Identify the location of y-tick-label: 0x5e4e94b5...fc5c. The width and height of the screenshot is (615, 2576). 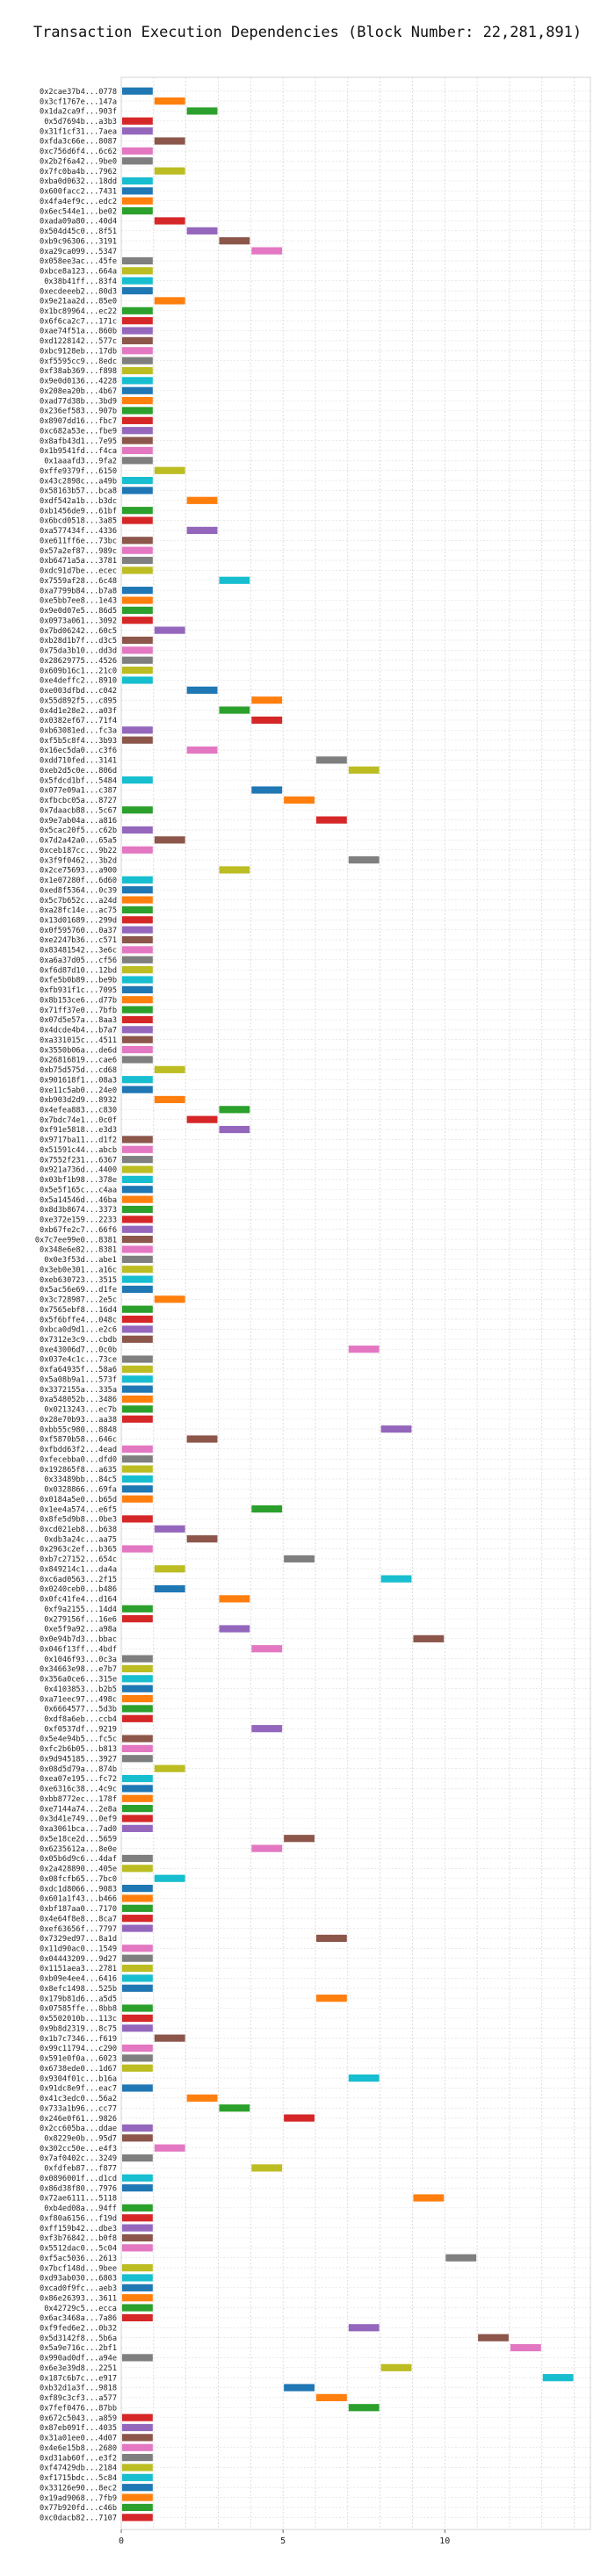
(78, 1739).